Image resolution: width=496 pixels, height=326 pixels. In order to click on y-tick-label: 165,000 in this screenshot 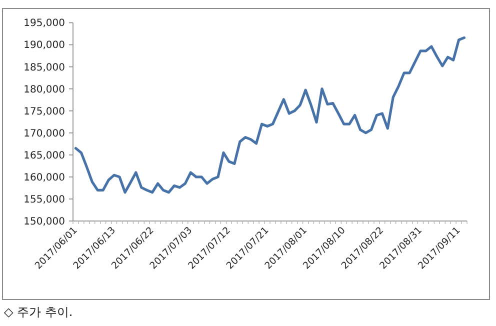, I will do `click(44, 156)`.